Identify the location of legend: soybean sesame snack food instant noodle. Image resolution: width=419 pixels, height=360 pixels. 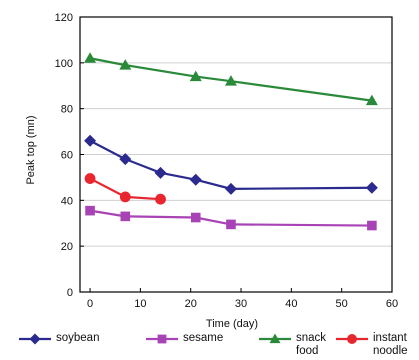
(209, 345).